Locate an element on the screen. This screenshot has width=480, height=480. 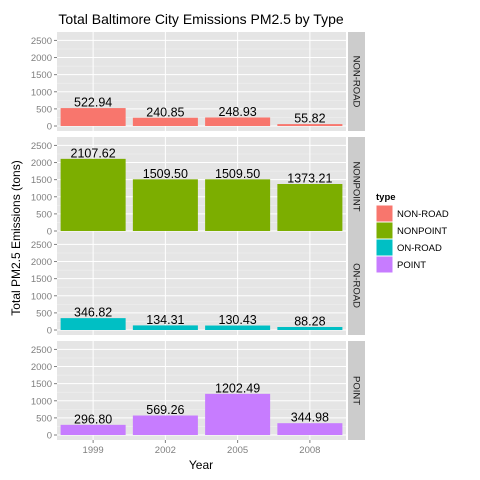
bar-point-2005 is located at coordinates (238, 414).